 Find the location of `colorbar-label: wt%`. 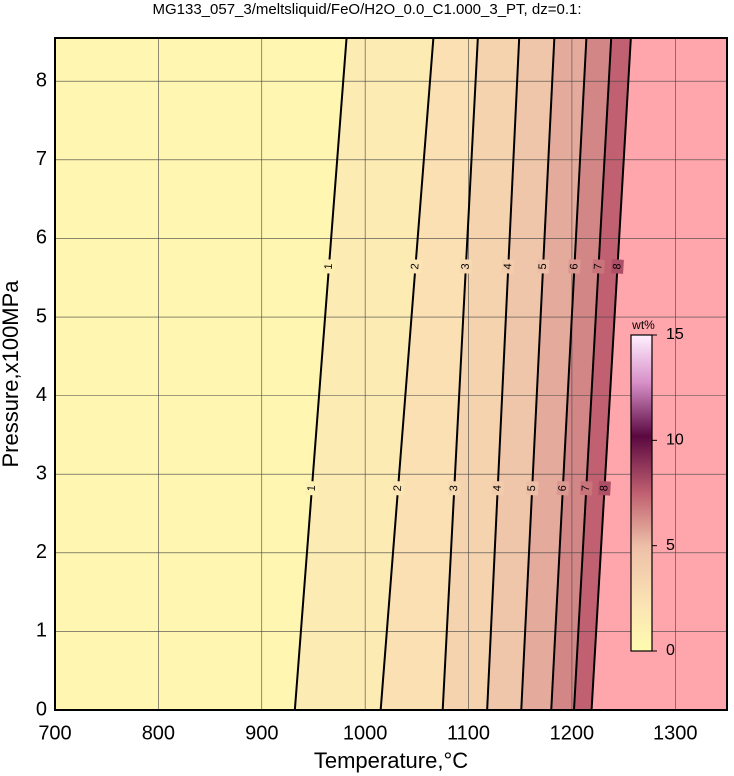

colorbar-label: wt% is located at coordinates (643, 325).